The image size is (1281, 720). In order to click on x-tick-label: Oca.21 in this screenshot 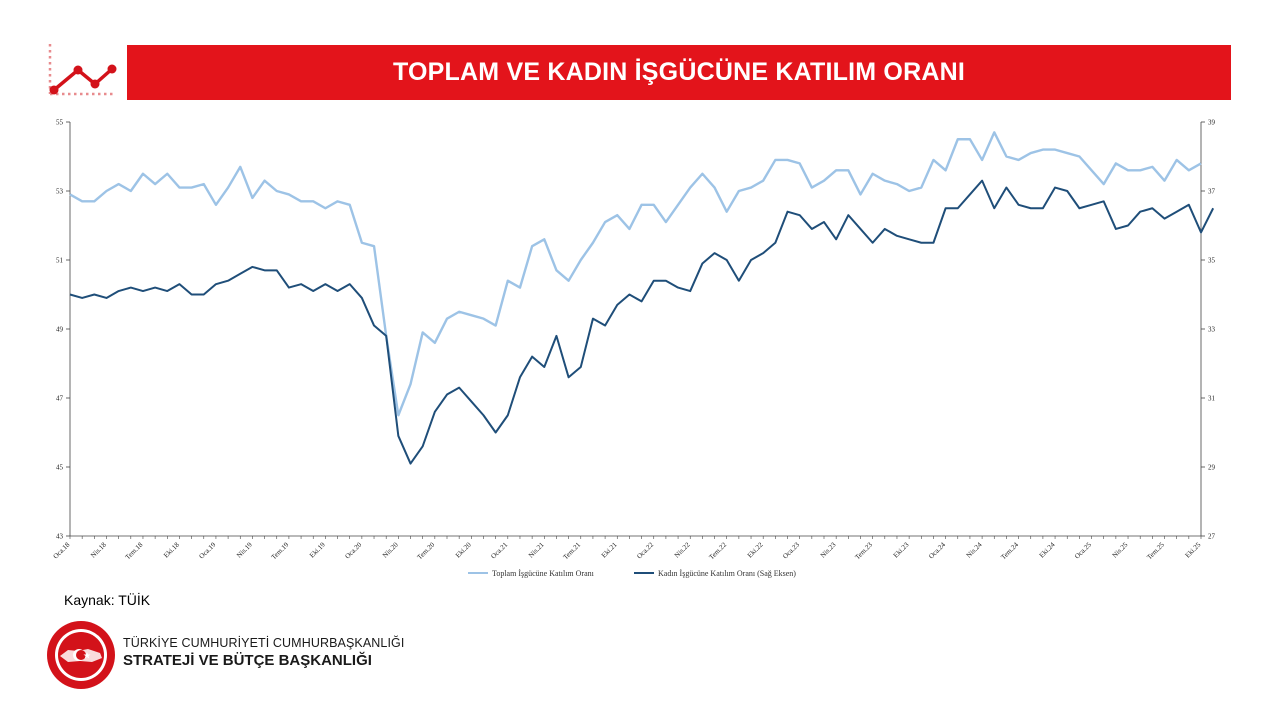, I will do `click(499, 550)`.